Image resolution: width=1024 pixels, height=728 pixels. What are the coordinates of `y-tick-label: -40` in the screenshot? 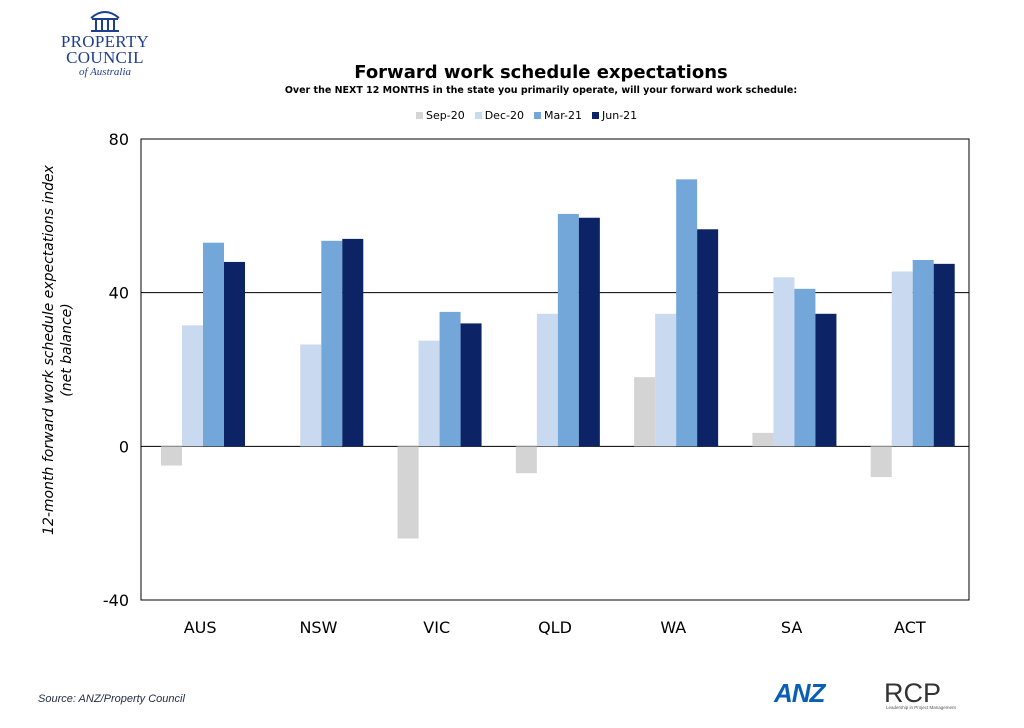 It's located at (116, 600).